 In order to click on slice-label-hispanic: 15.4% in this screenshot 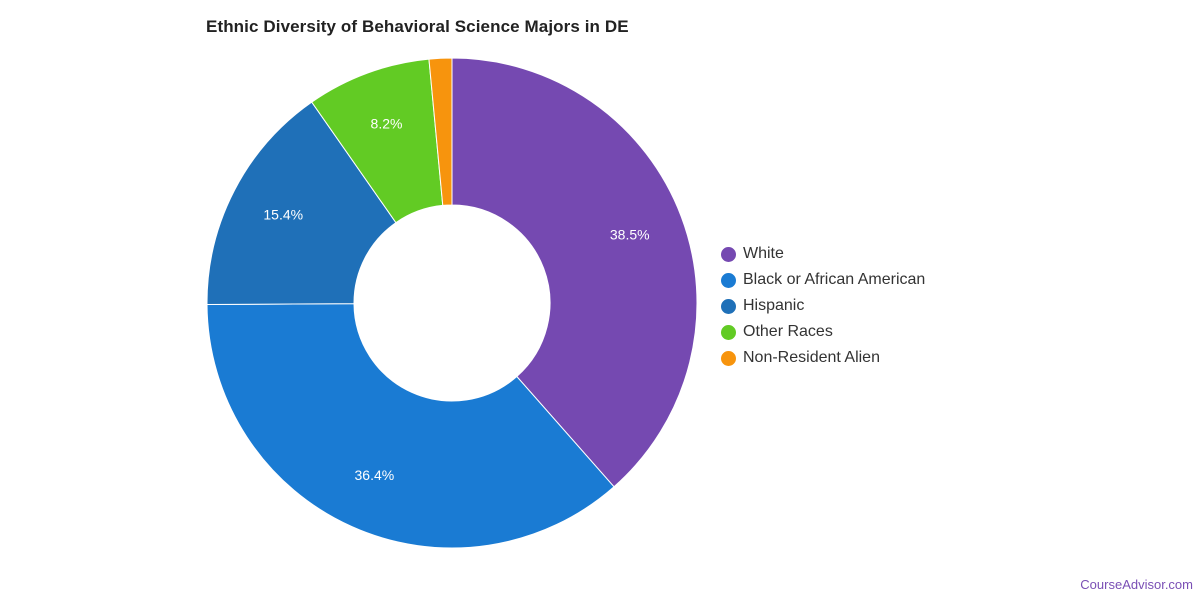, I will do `click(283, 214)`.